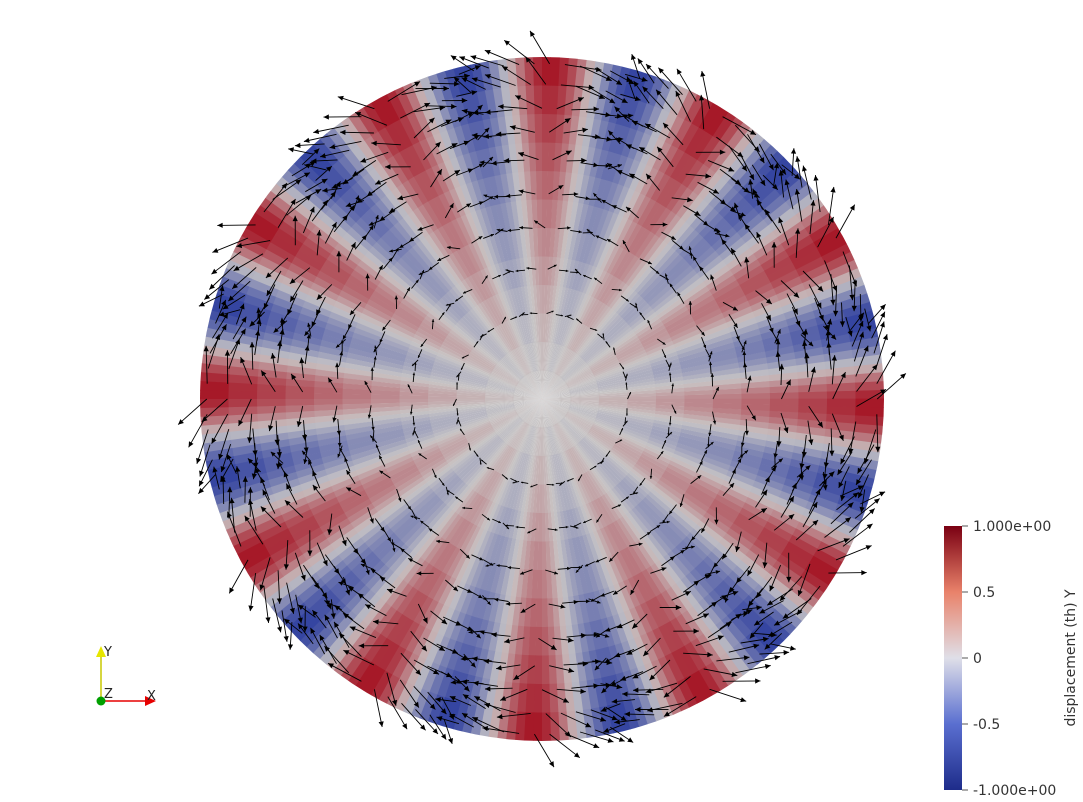 The width and height of the screenshot is (1083, 802). Describe the element at coordinates (1012, 527) in the screenshot. I see `colorbar-tick-label: 1.000e+00` at that location.